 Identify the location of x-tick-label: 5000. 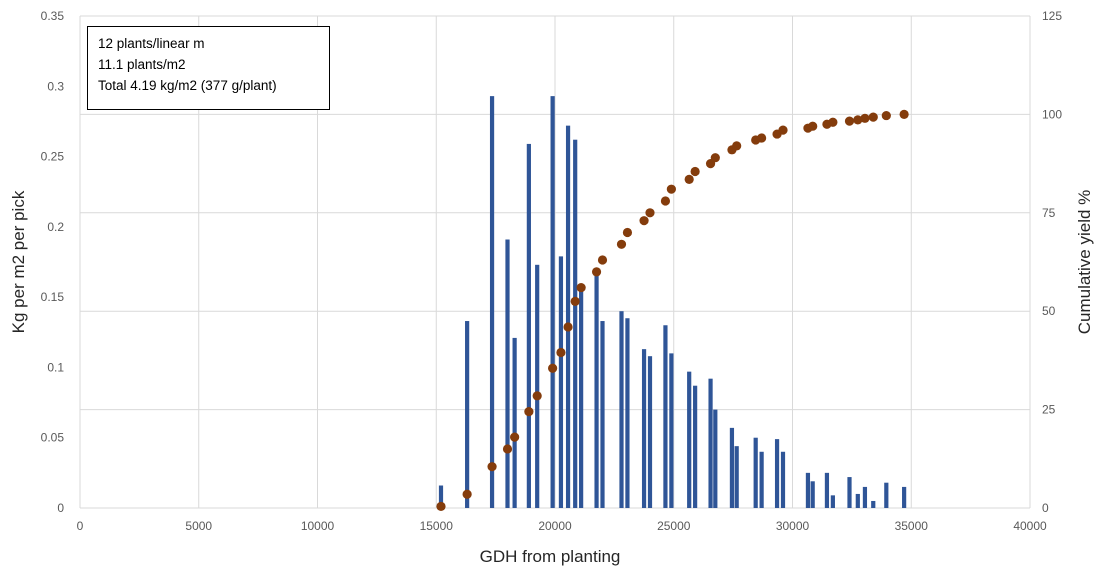
(198, 526).